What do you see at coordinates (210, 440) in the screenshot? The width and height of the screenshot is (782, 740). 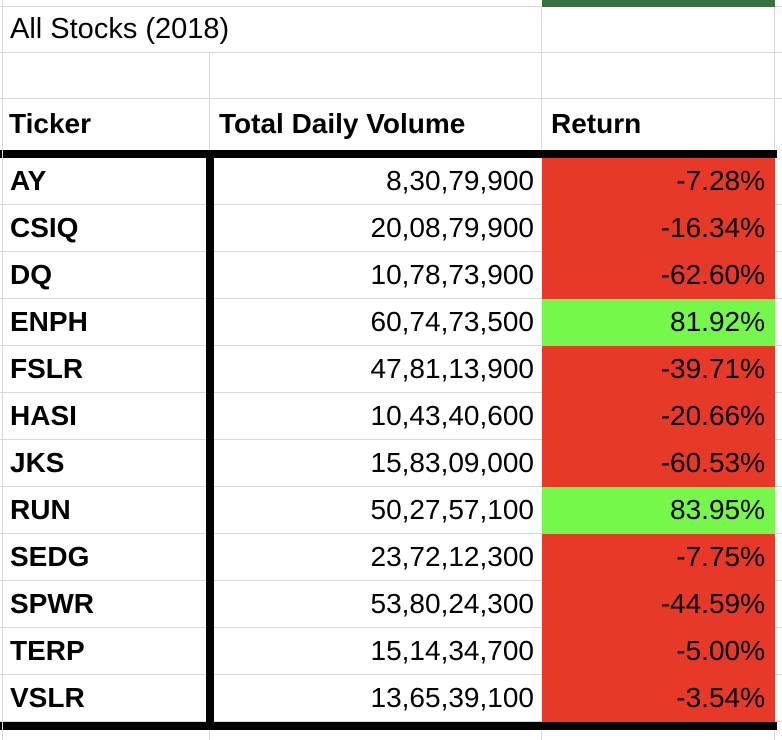 I see `ticker-column-right-border` at bounding box center [210, 440].